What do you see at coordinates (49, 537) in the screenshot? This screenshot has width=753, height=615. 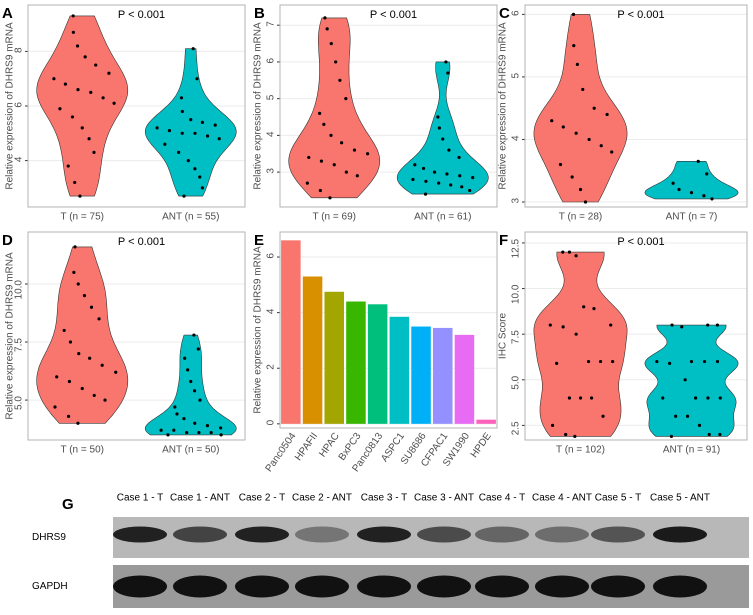 I see `row-label: DHRS9` at bounding box center [49, 537].